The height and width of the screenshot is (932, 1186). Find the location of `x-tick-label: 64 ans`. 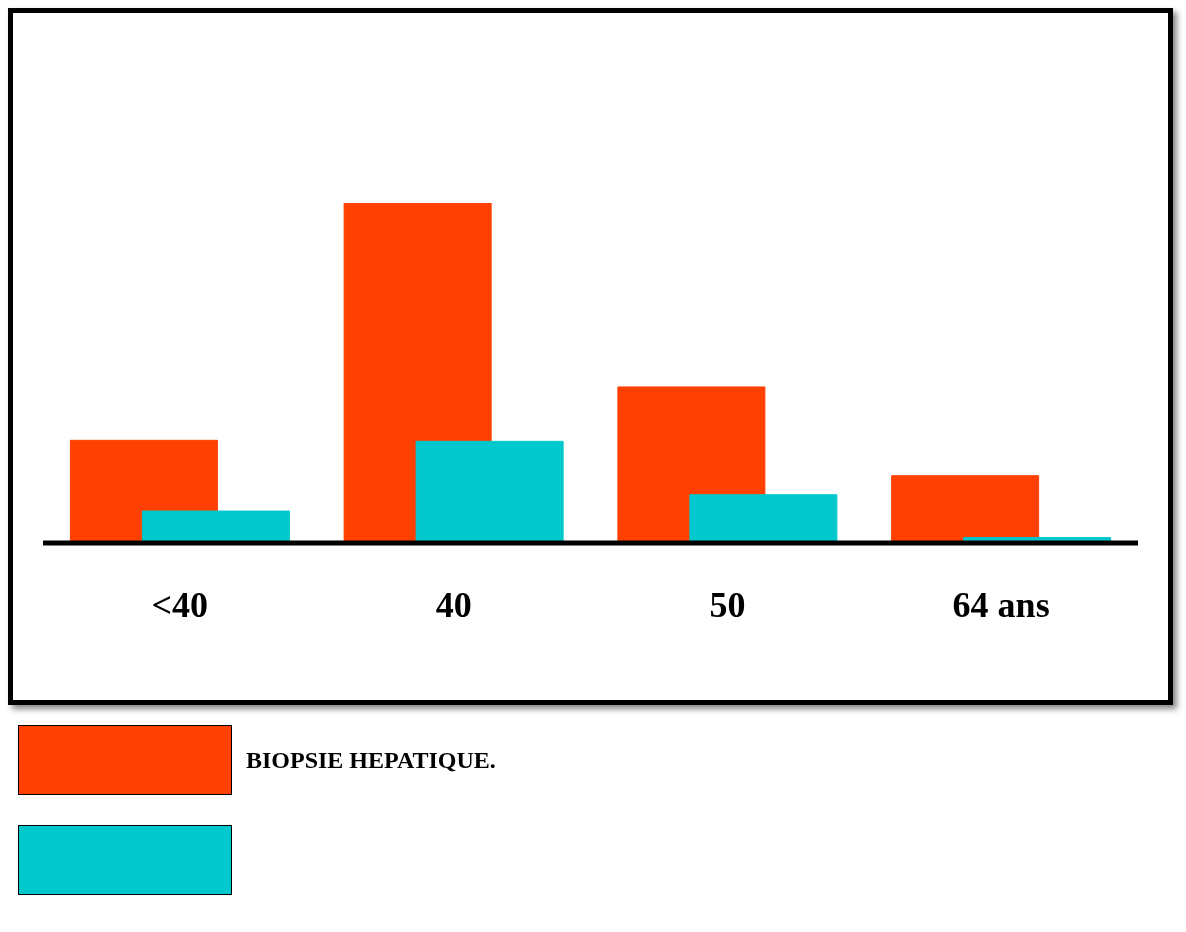

x-tick-label: 64 ans is located at coordinates (1001, 604).